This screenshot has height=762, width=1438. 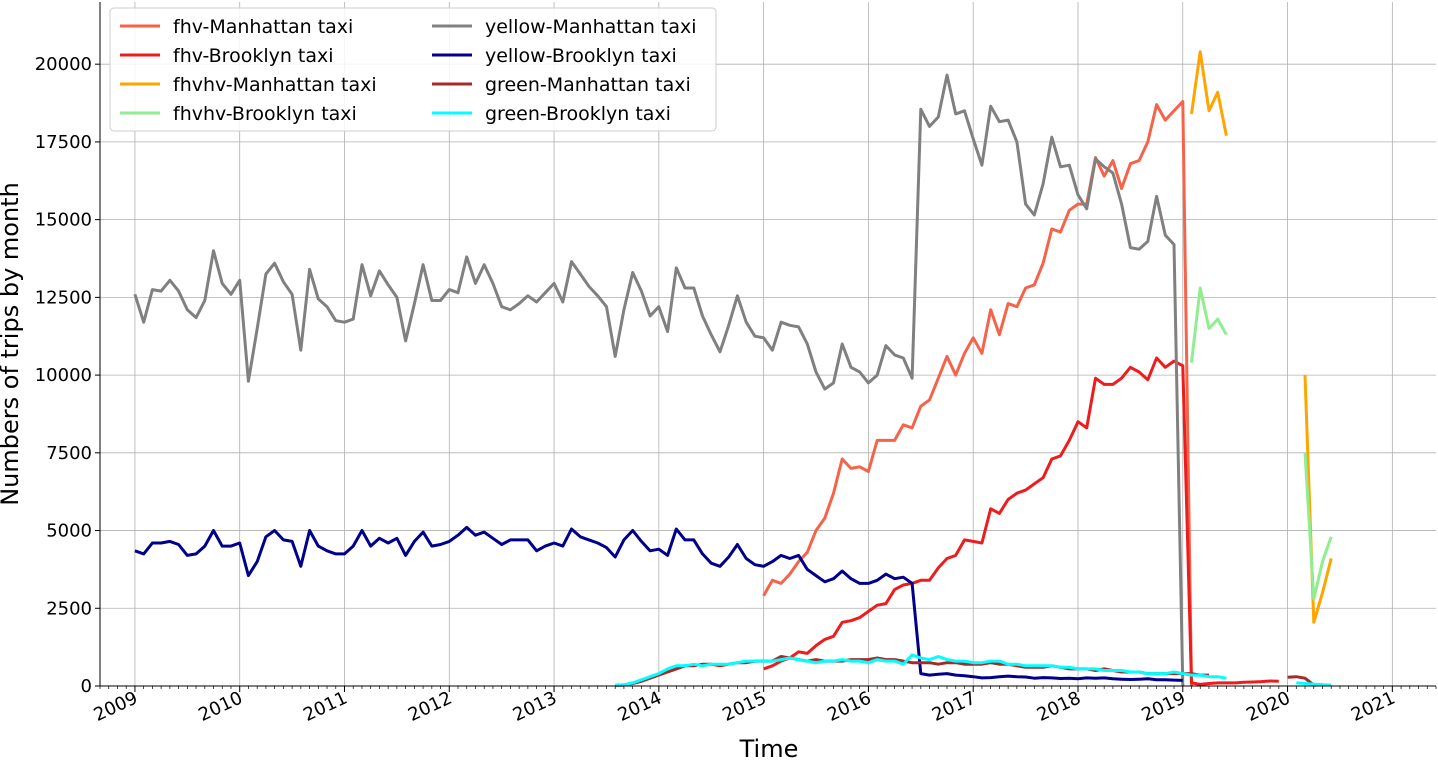 I want to click on legend-label: fhvhv-Manhattan taxi, so click(x=275, y=85).